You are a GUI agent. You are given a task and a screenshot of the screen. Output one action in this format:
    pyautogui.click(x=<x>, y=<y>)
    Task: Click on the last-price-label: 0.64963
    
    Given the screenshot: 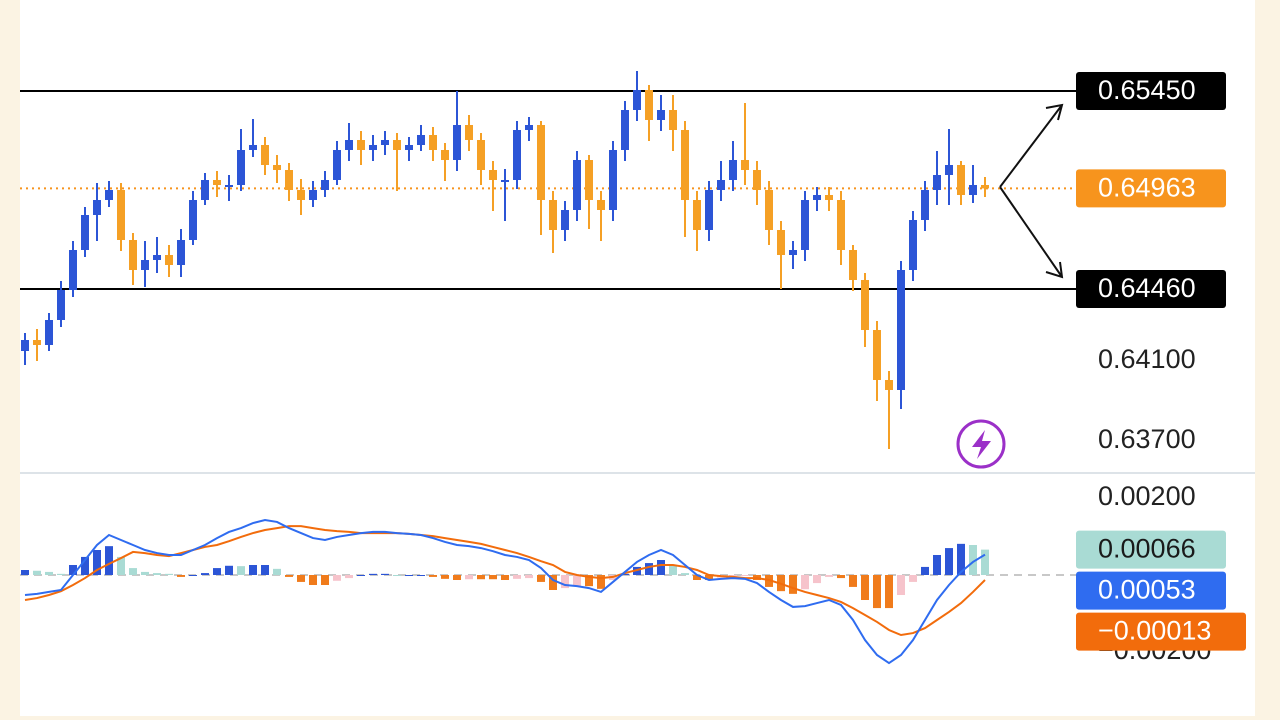 What is the action you would take?
    pyautogui.click(x=1147, y=188)
    